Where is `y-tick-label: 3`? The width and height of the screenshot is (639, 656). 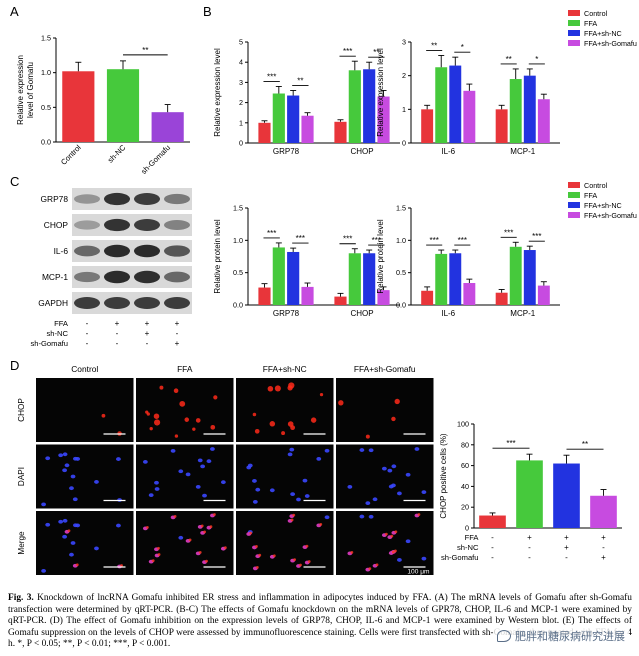
y-tick-label: 3 is located at coordinates (404, 42).